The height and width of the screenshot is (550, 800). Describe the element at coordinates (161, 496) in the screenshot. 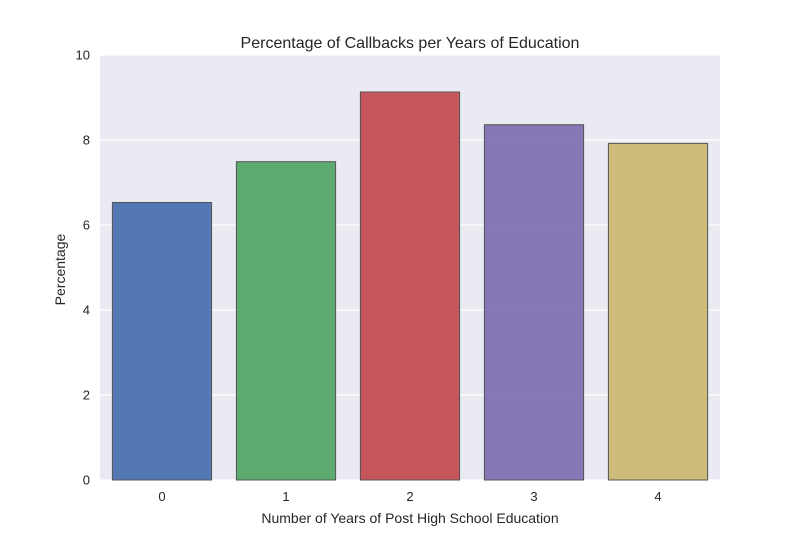

I see `x-tick-label: 0` at that location.